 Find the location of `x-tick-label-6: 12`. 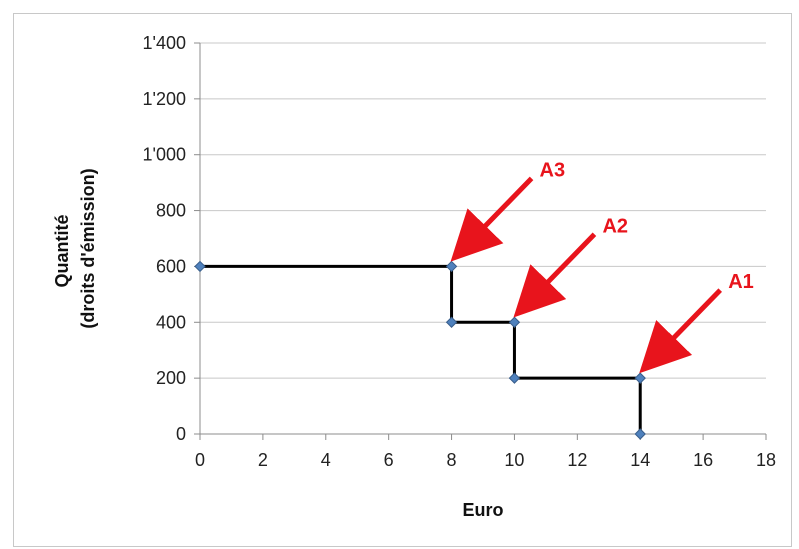

x-tick-label-6: 12 is located at coordinates (577, 460).